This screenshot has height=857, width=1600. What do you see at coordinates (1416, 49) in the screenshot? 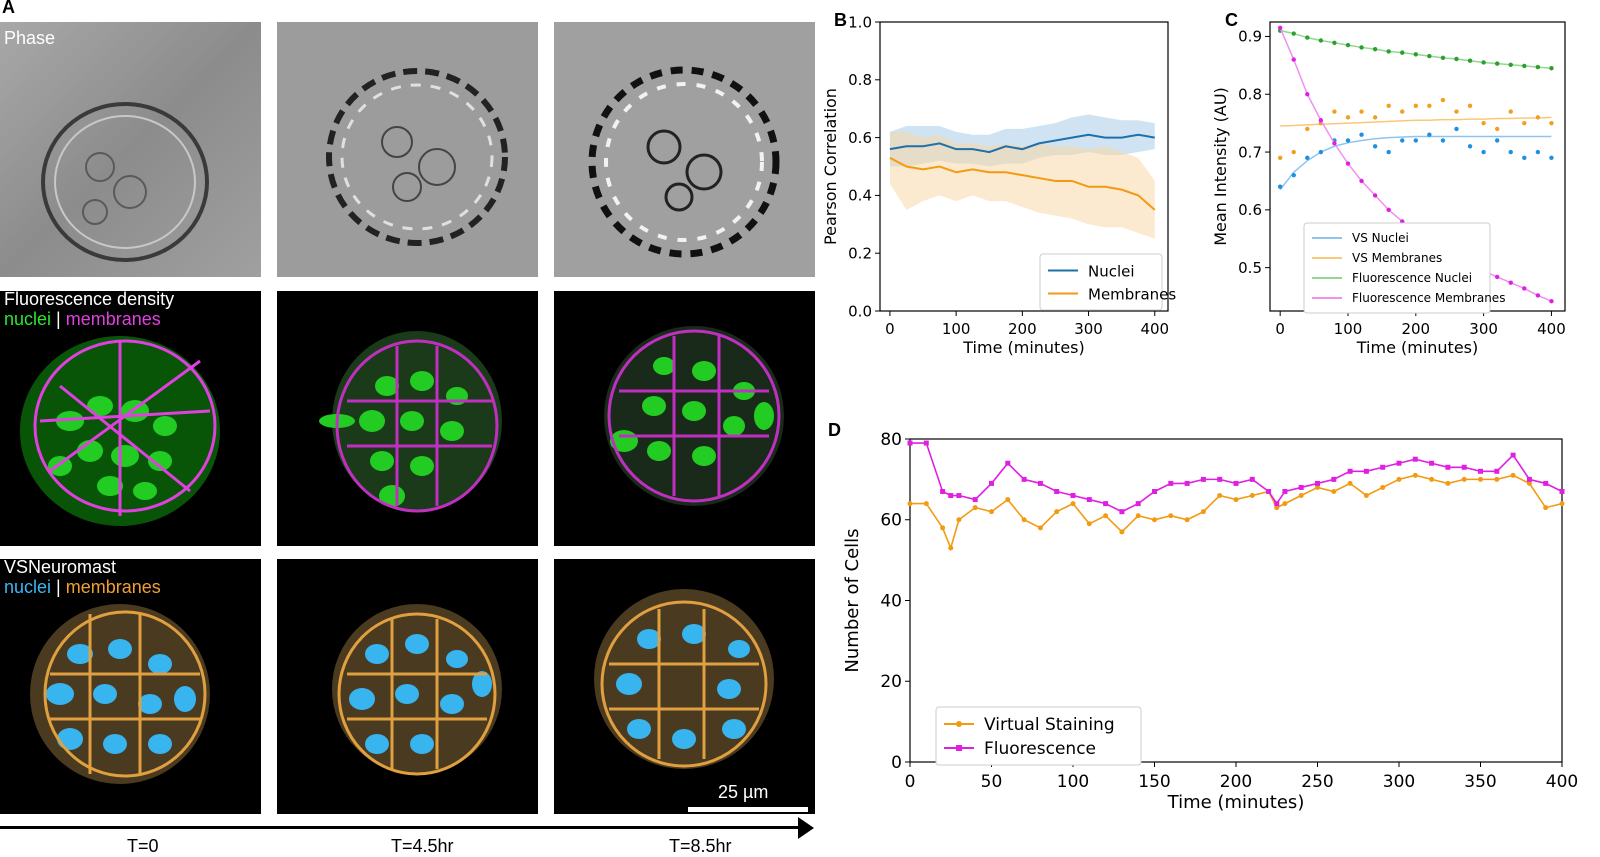
I see `series-2-fit-line` at bounding box center [1416, 49].